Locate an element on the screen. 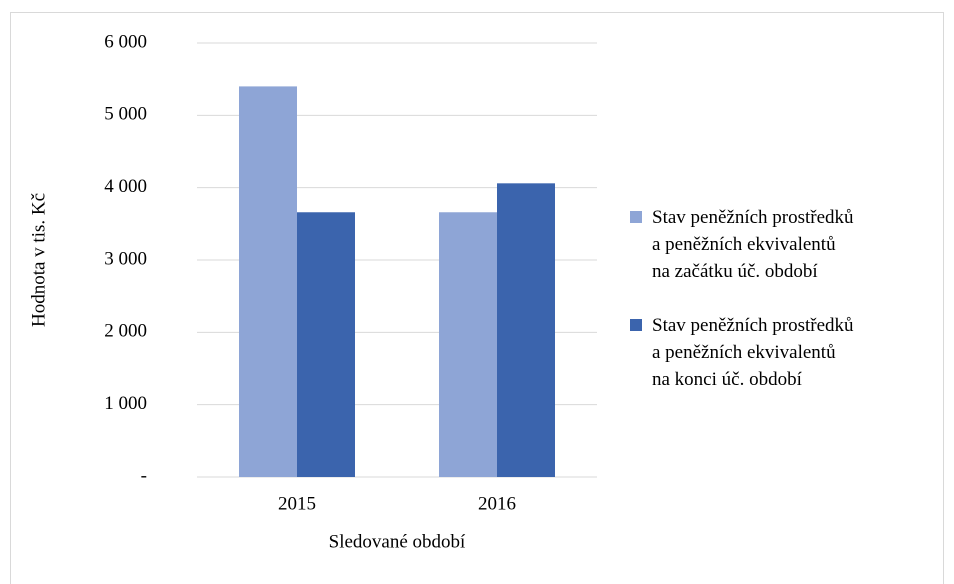 The height and width of the screenshot is (584, 954). y-tick-label: 1 000 is located at coordinates (125, 403).